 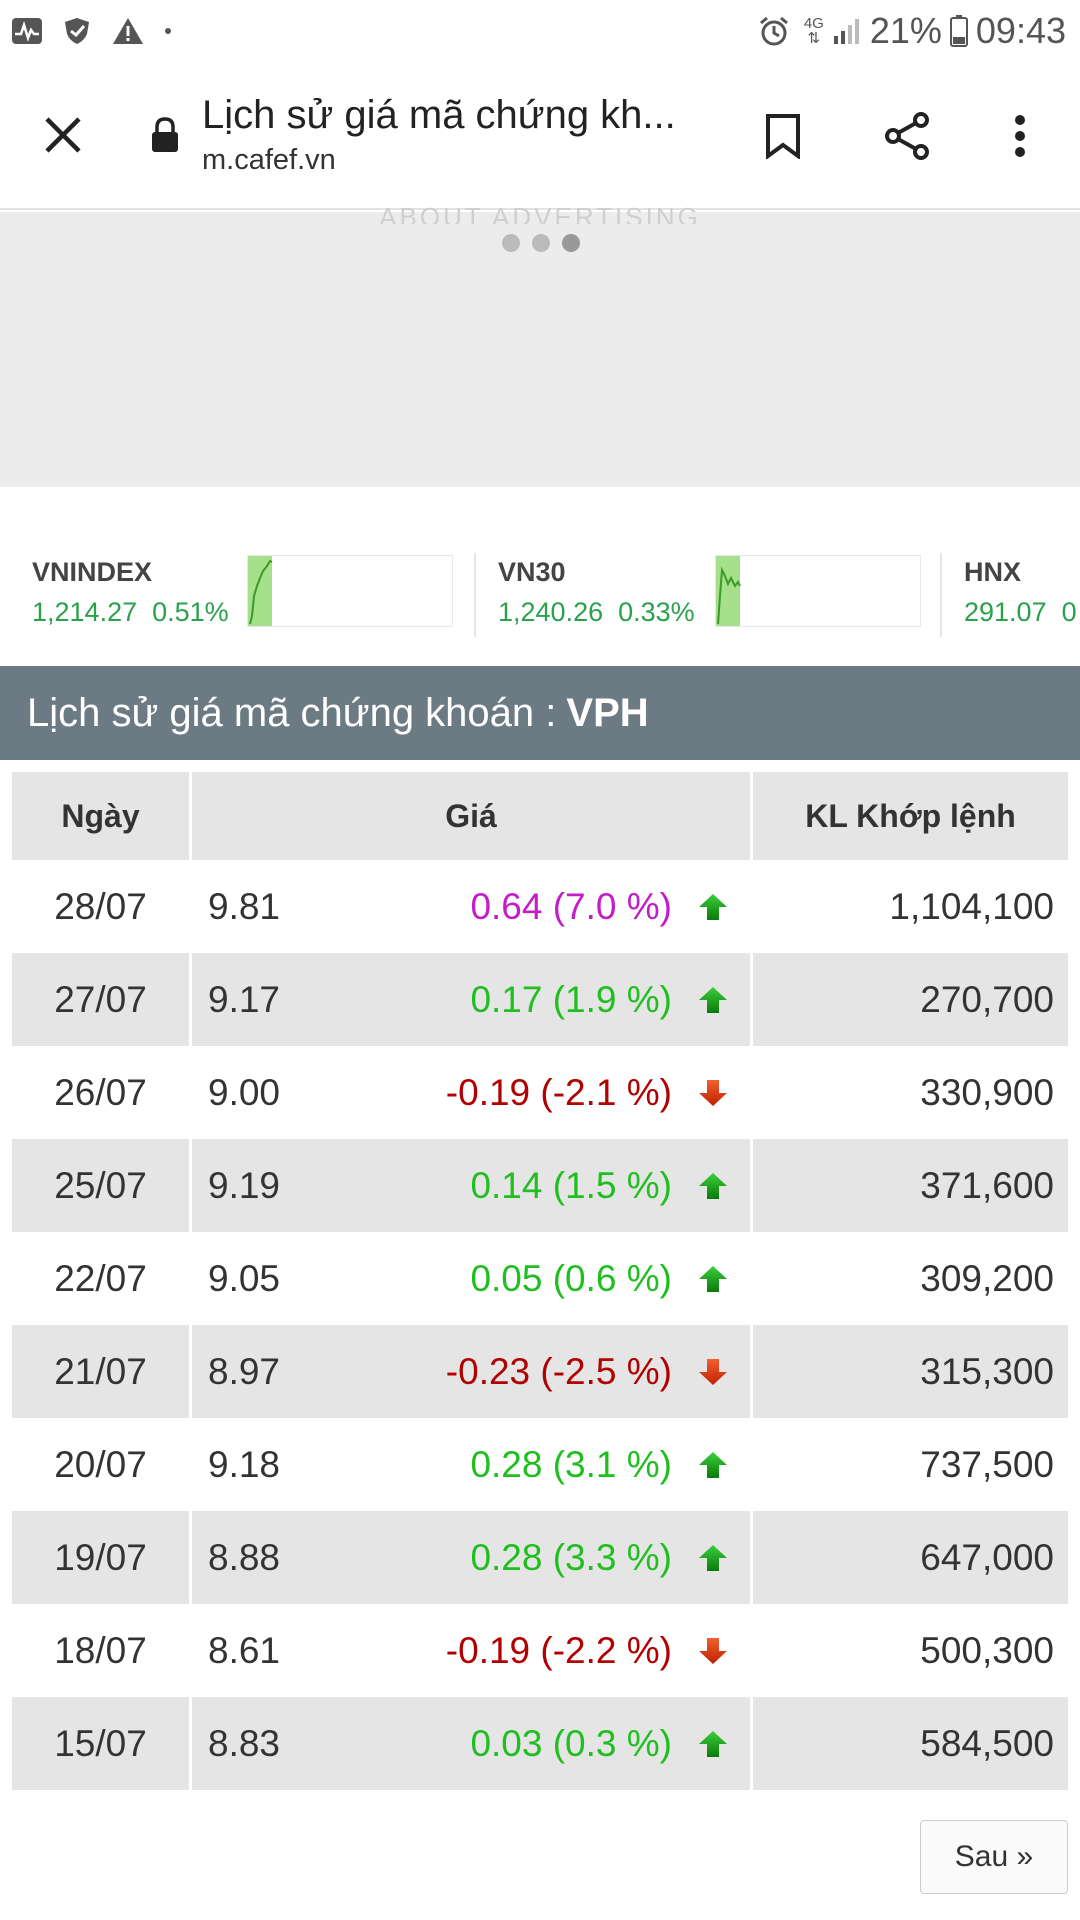 What do you see at coordinates (102, 1557) in the screenshot?
I see `cell-date: 19/07` at bounding box center [102, 1557].